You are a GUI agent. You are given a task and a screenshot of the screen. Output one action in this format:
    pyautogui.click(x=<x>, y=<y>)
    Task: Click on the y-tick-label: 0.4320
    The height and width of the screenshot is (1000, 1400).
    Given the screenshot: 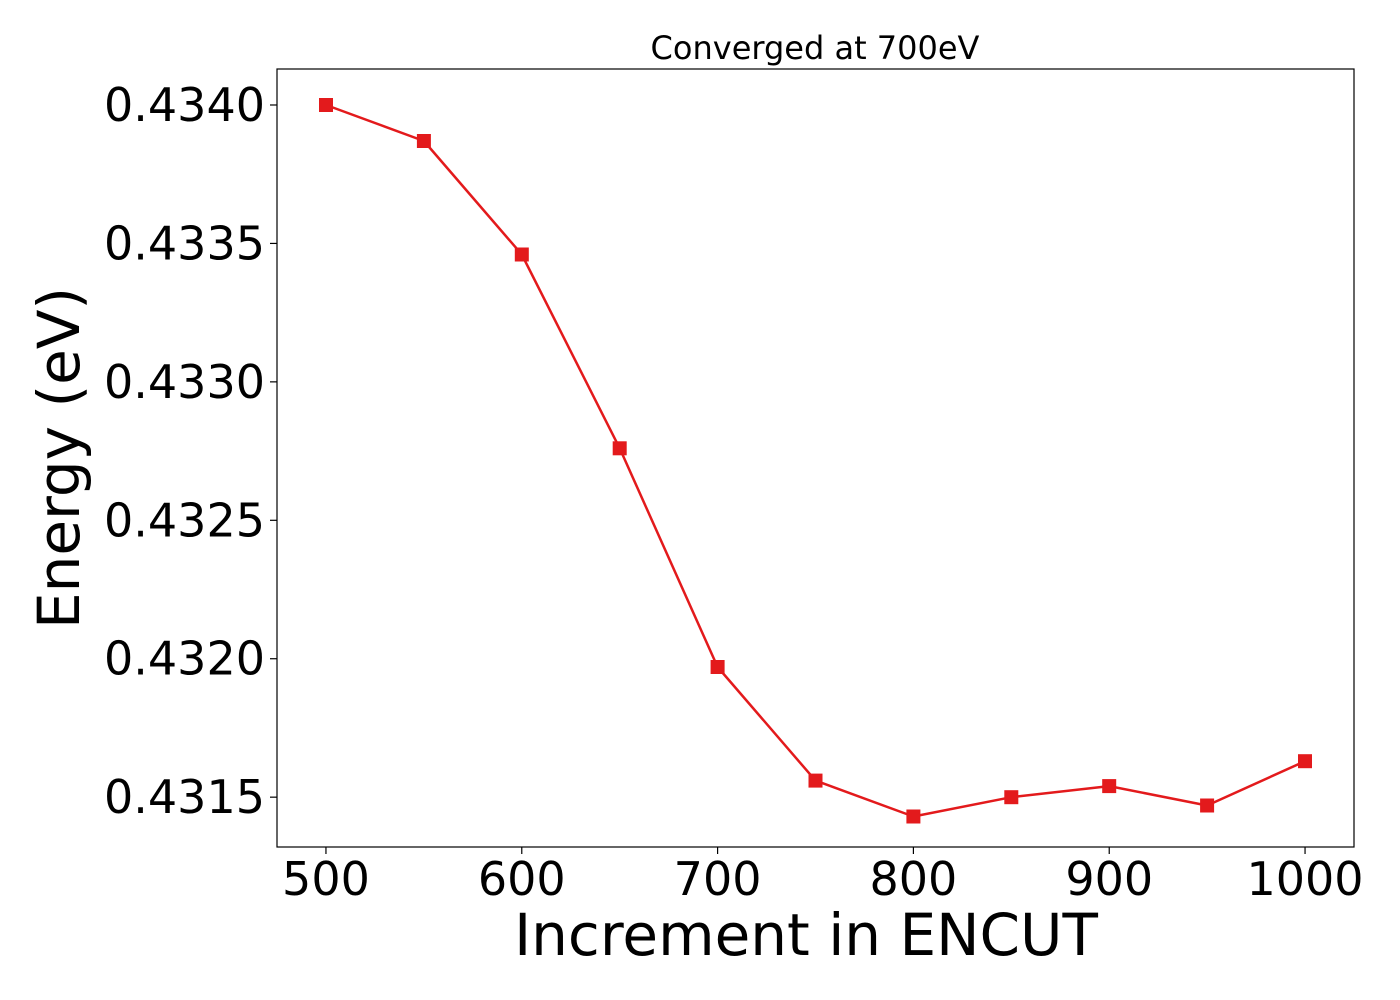 What is the action you would take?
    pyautogui.click(x=184, y=659)
    